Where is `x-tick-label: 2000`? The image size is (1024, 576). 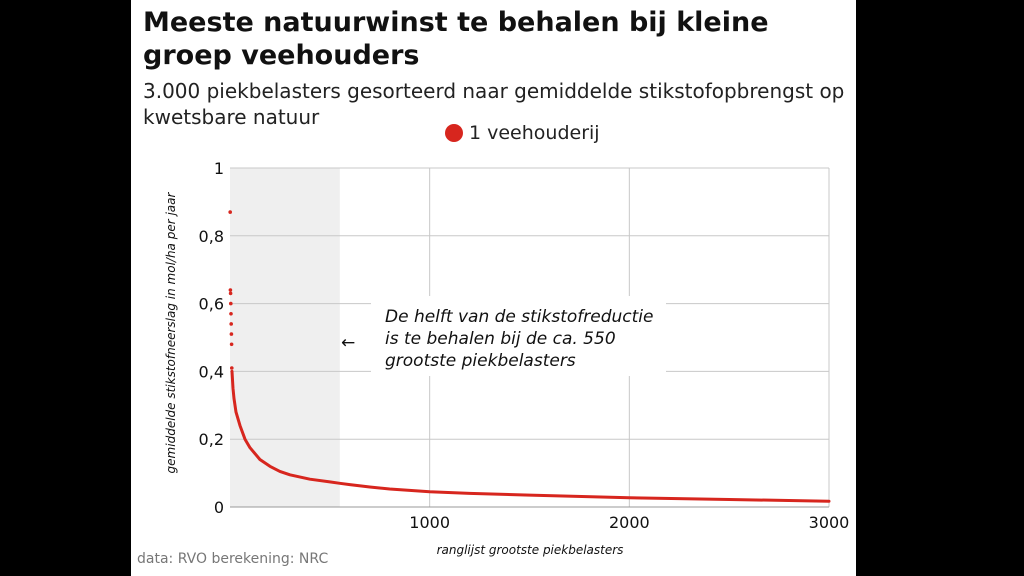
x-tick-label: 2000 is located at coordinates (629, 522).